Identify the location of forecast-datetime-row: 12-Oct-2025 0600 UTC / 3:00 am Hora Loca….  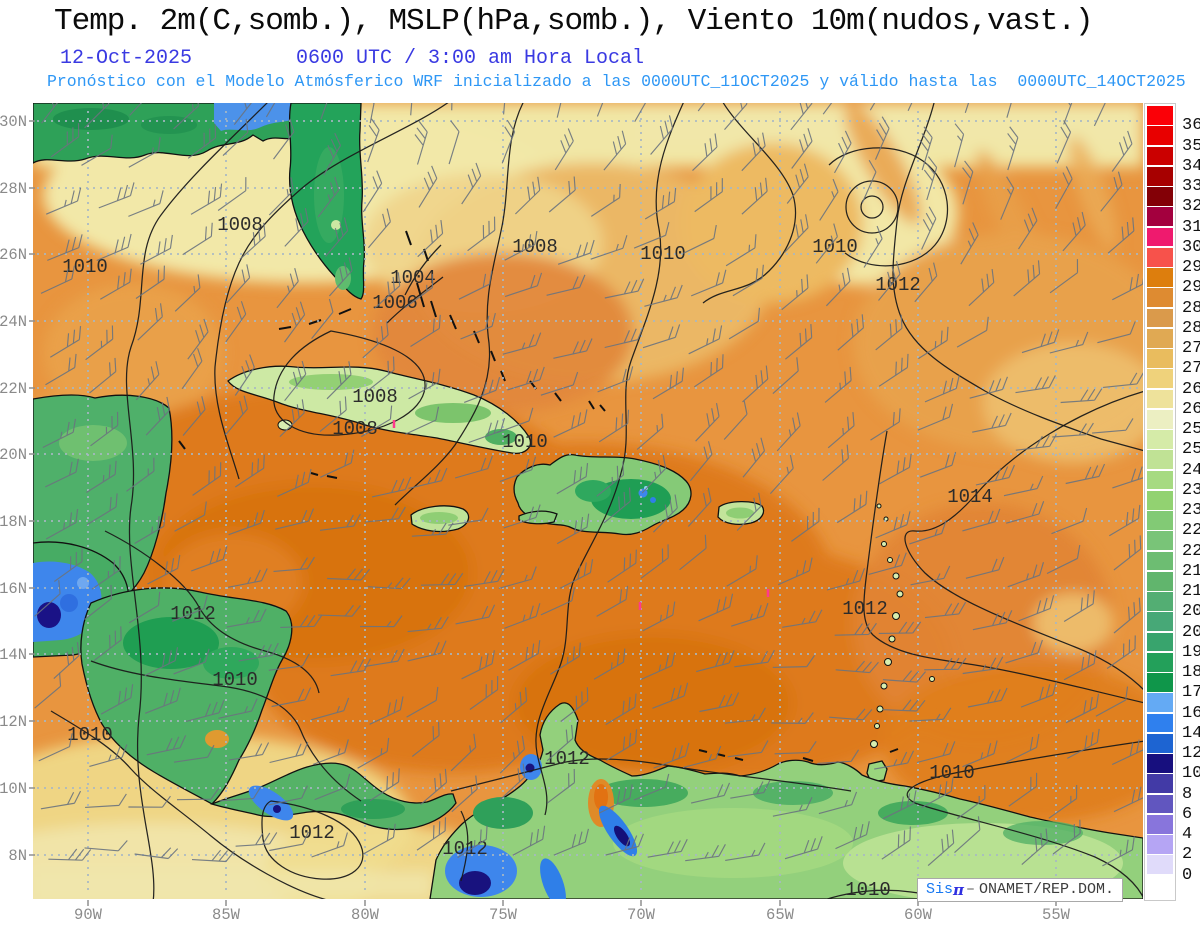
(600, 59).